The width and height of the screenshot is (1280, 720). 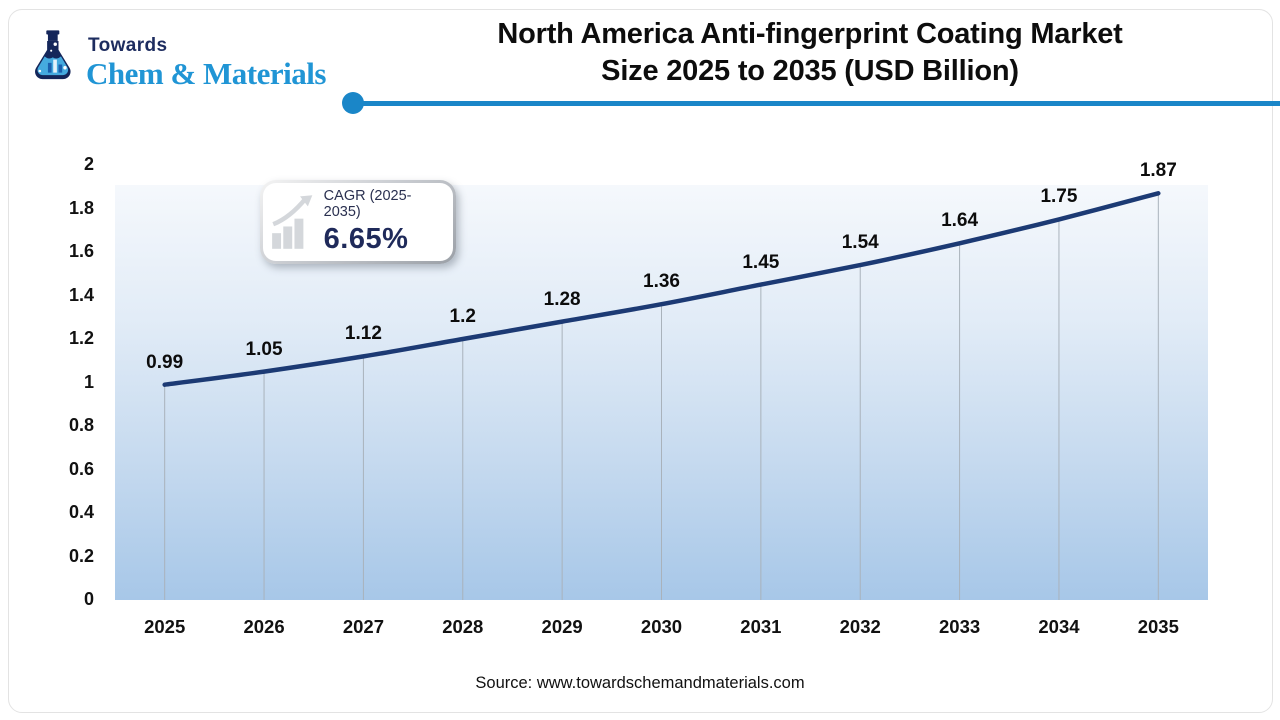 What do you see at coordinates (860, 243) in the screenshot?
I see `data-point-label: 1.54` at bounding box center [860, 243].